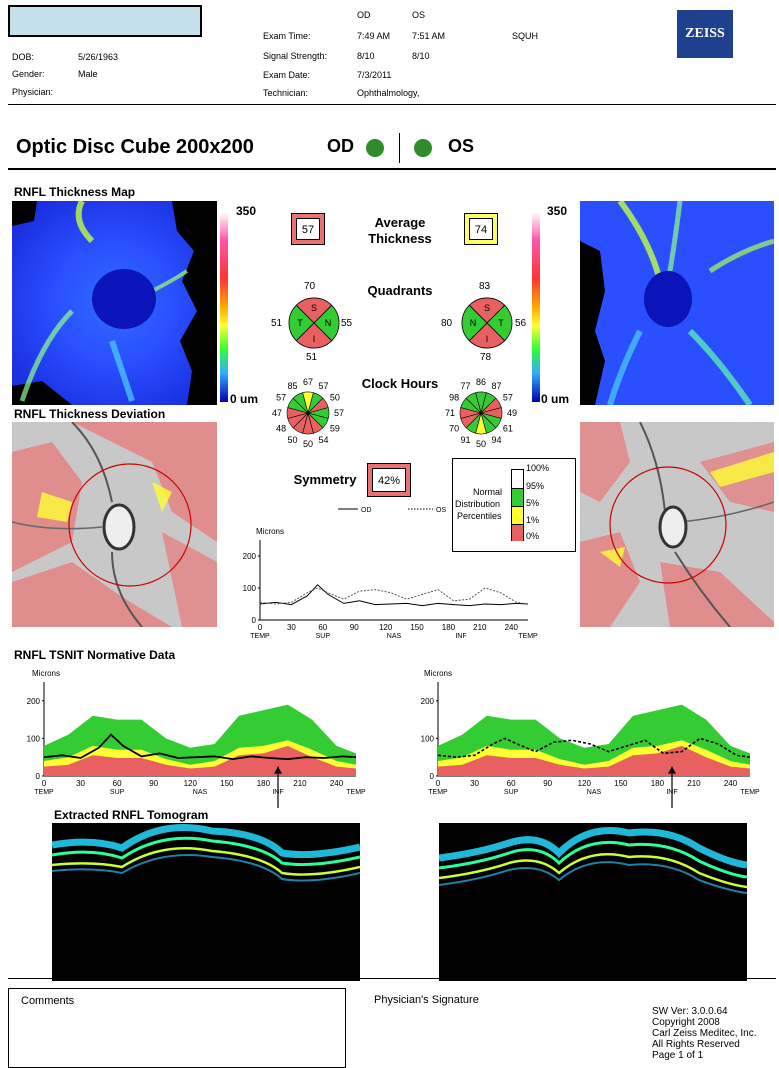 Image resolution: width=779 pixels, height=1068 pixels. I want to click on os-xname-2: NAS, so click(594, 792).